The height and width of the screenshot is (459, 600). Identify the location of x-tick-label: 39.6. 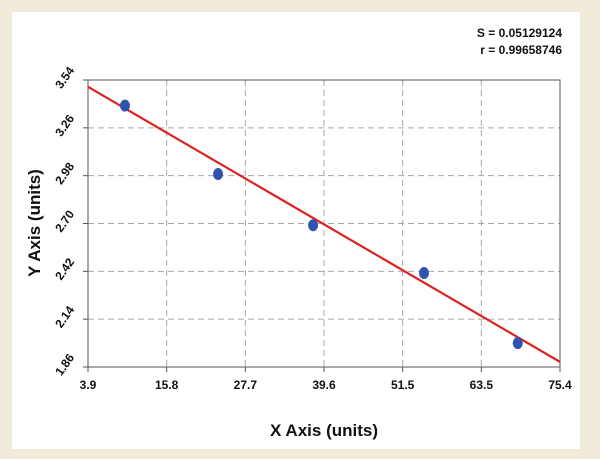
(324, 385).